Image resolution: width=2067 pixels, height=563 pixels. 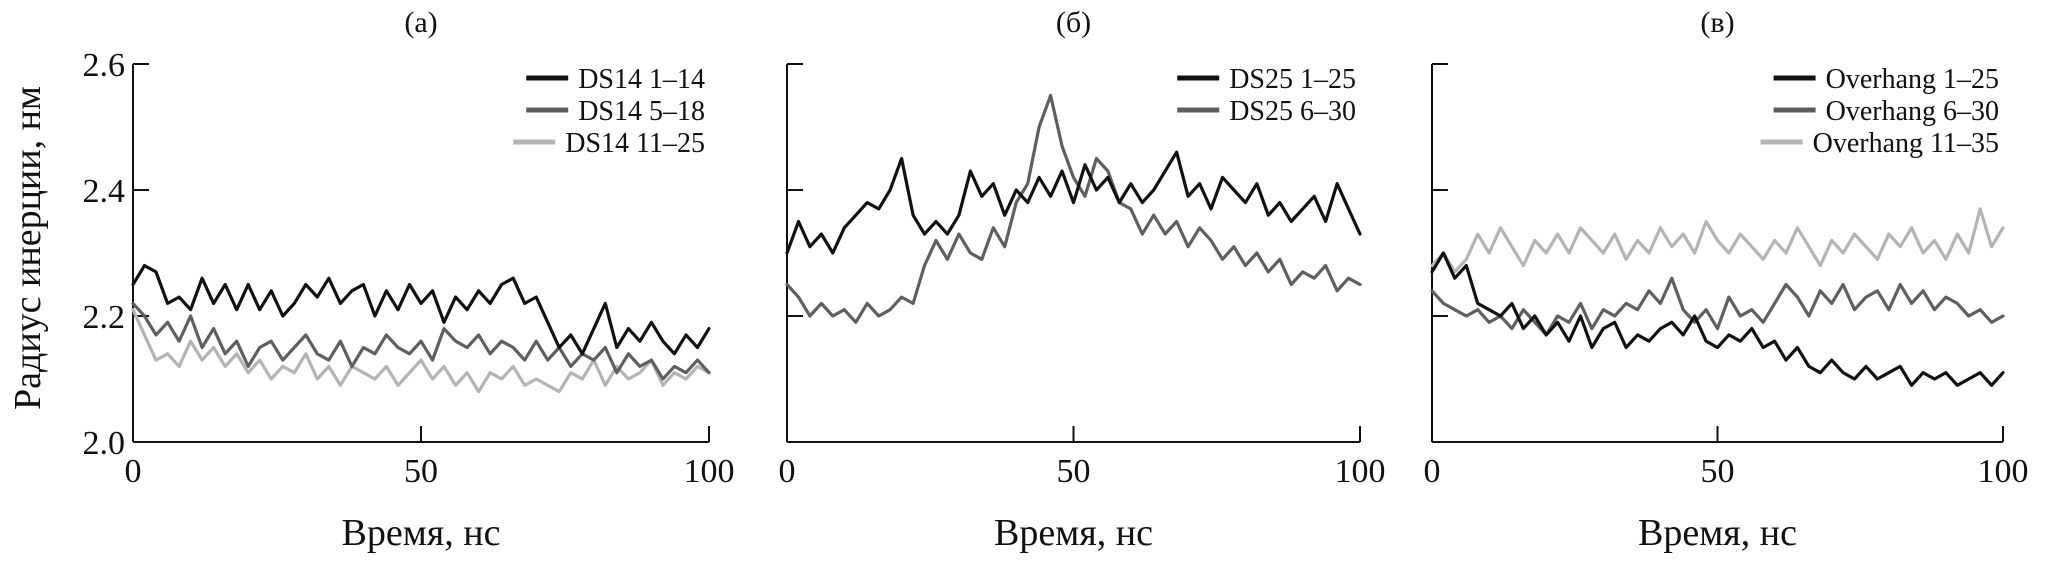 What do you see at coordinates (635, 143) in the screenshot?
I see `legend-label: DS14 11–25` at bounding box center [635, 143].